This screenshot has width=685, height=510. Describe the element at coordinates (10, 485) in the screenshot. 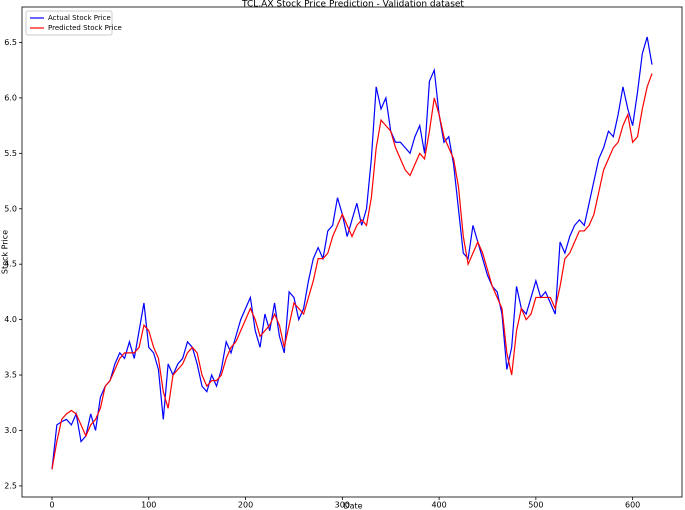

I see `y-tick-label: 2.5` at that location.